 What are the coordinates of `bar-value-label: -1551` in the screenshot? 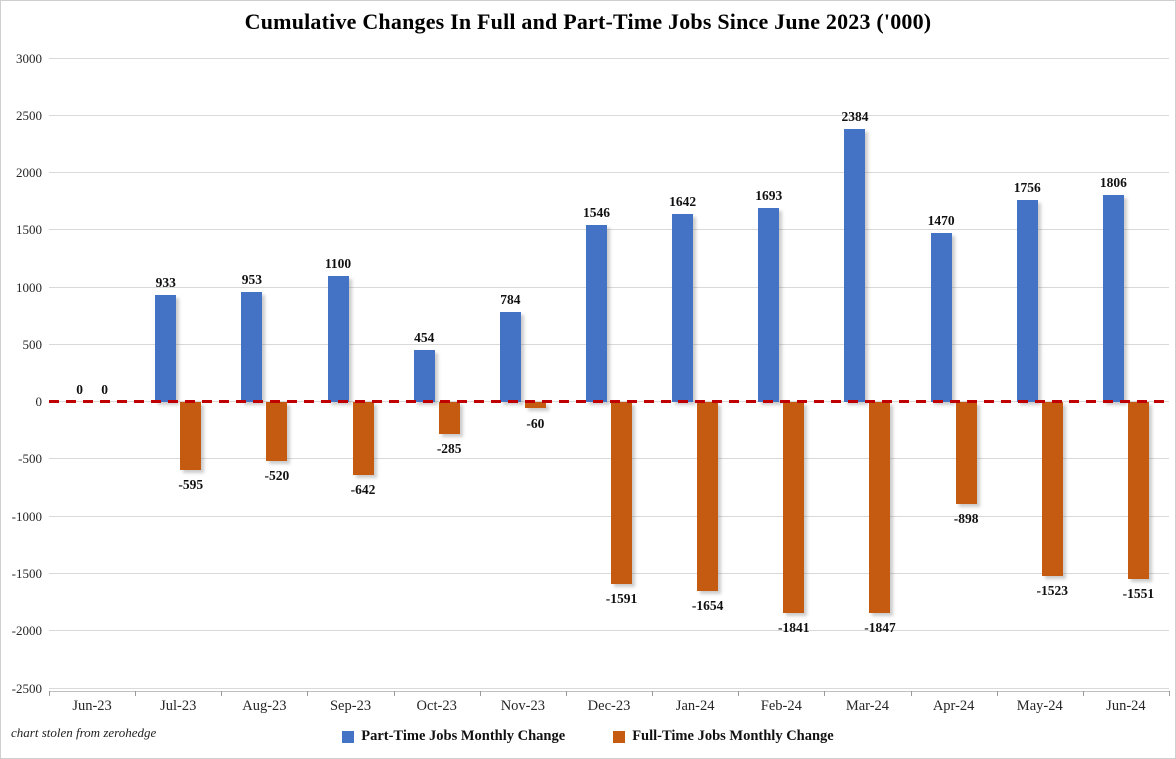 It's located at (1138, 594).